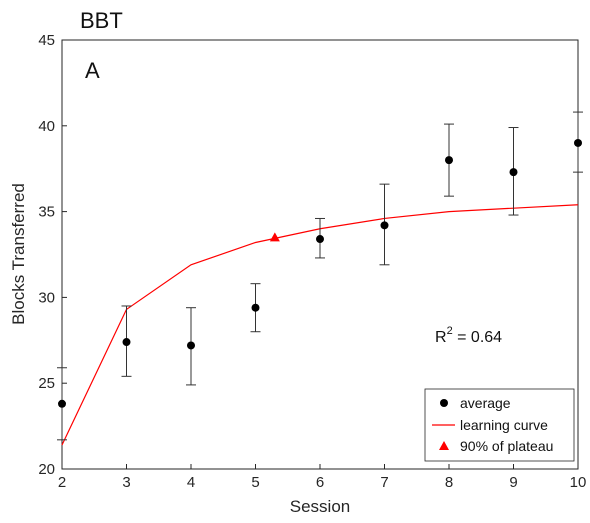 Image resolution: width=590 pixels, height=523 pixels. I want to click on plateau-marker, so click(274, 237).